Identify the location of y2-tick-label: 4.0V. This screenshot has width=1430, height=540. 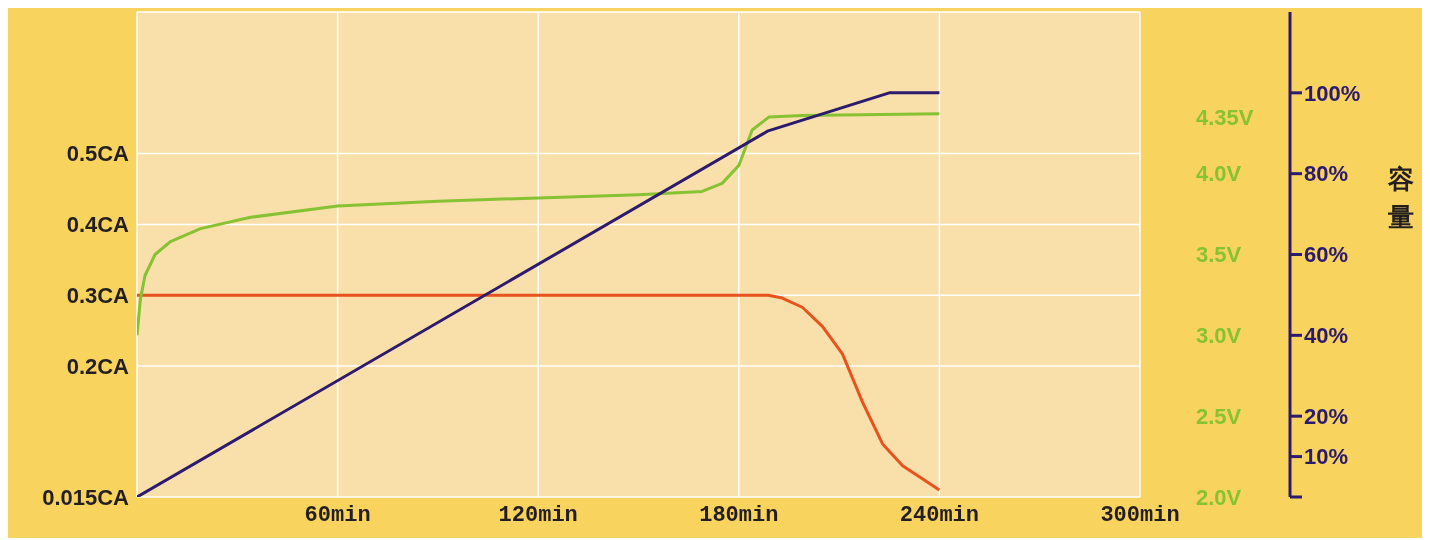
(1219, 174).